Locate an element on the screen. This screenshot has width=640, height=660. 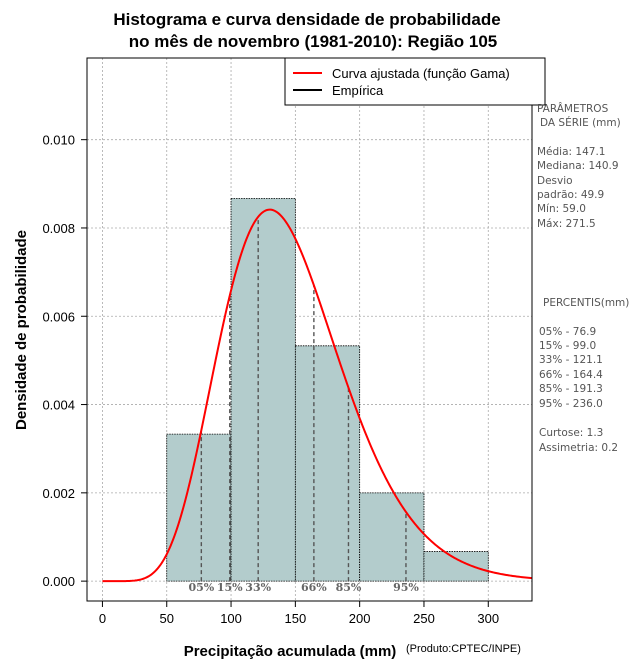
x-tick-label: 50 is located at coordinates (167, 618).